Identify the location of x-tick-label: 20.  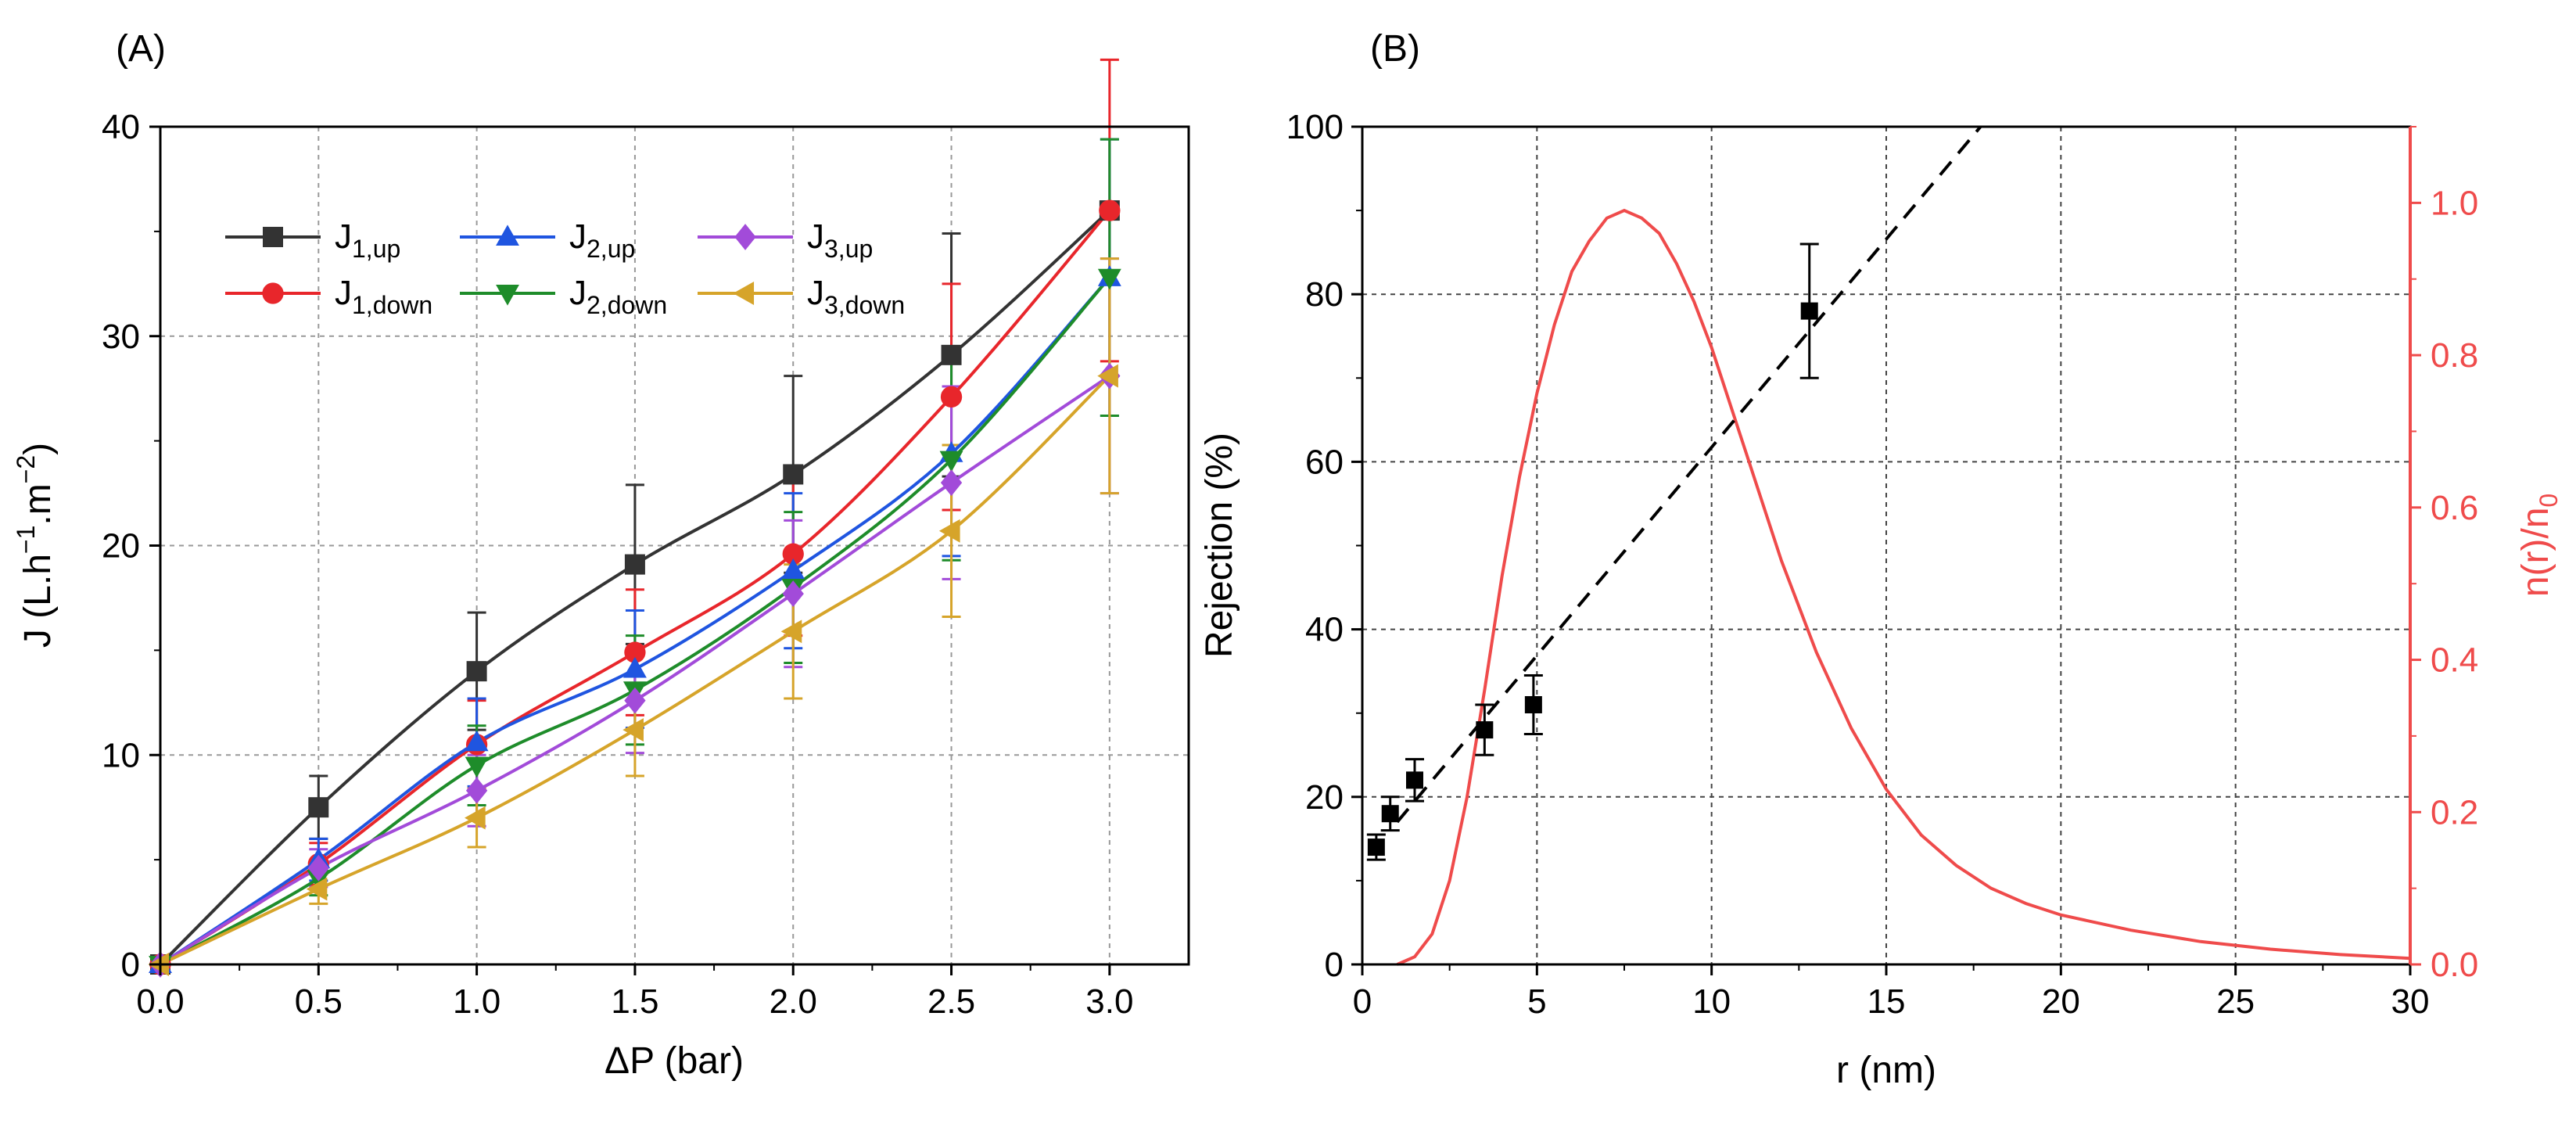
(2061, 1001).